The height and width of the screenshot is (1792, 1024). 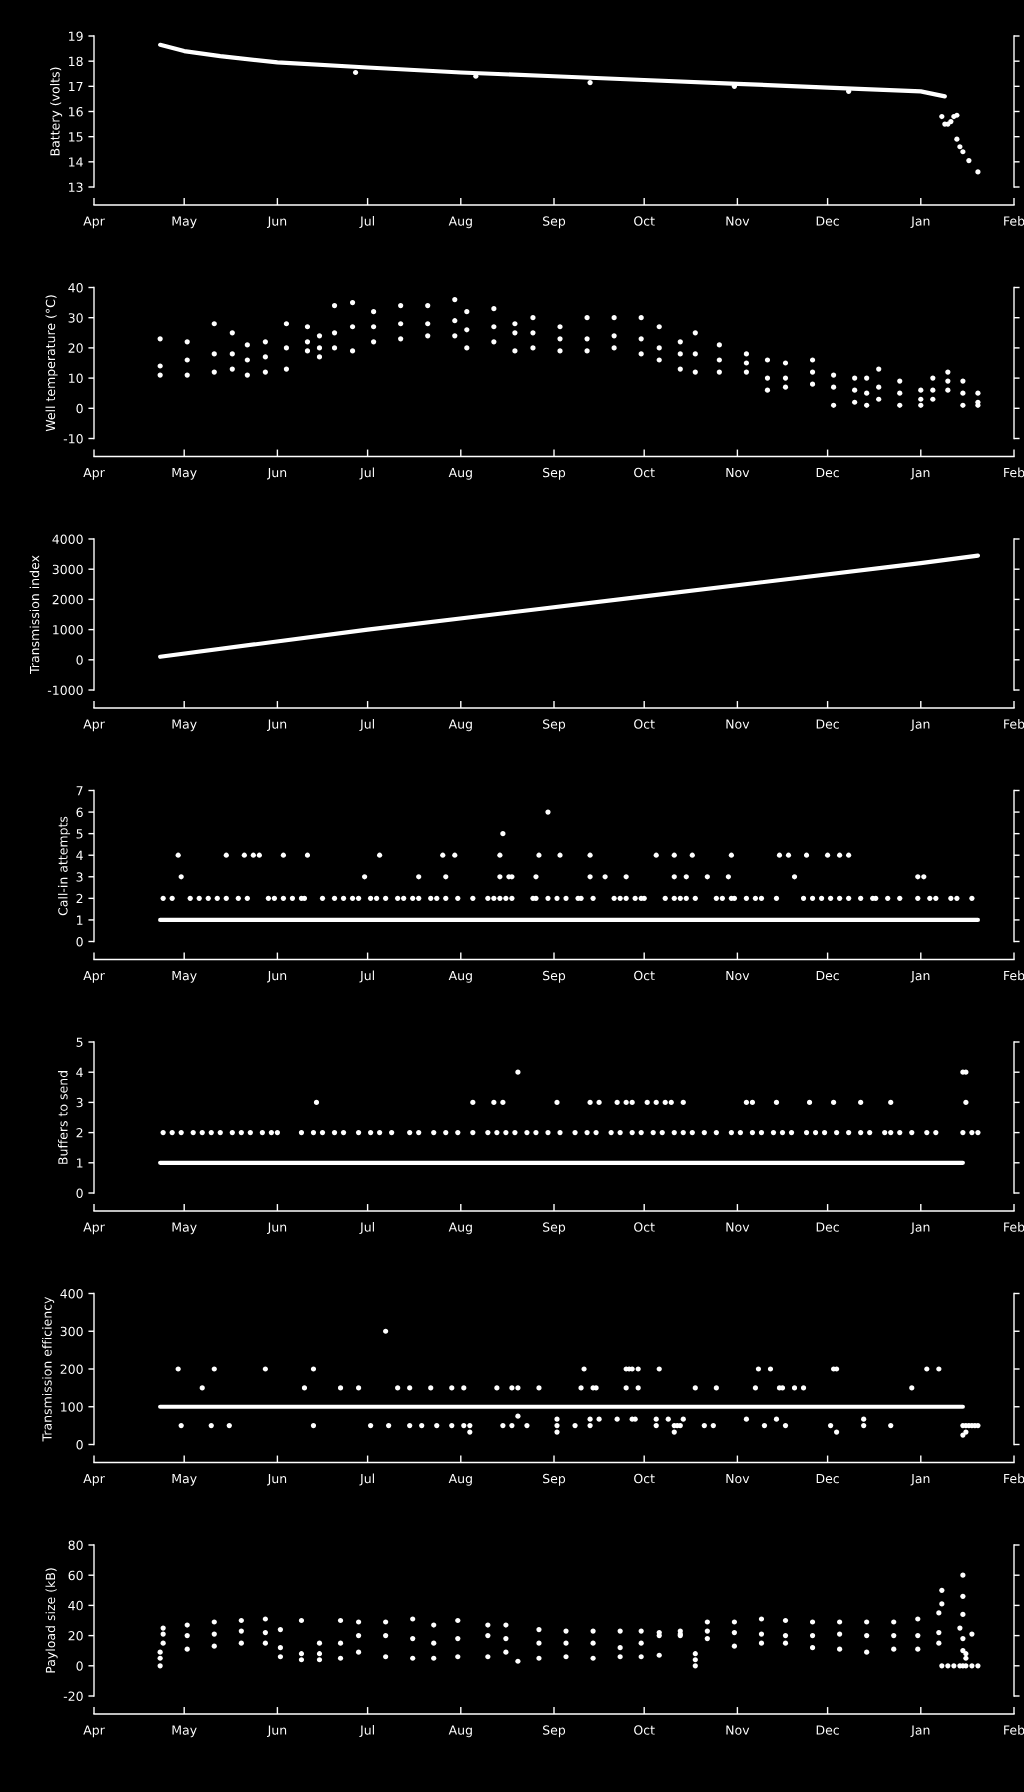 I want to click on y-tick-label: 4, so click(x=79, y=855).